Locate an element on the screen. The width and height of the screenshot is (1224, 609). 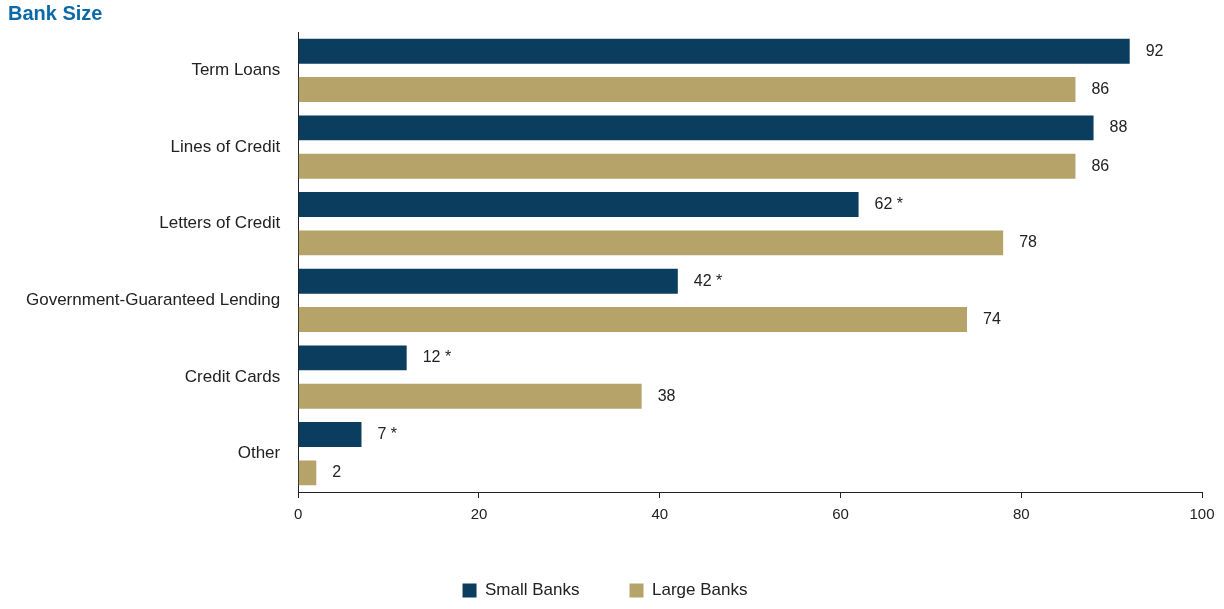
x-tick-label: 100 is located at coordinates (1202, 514).